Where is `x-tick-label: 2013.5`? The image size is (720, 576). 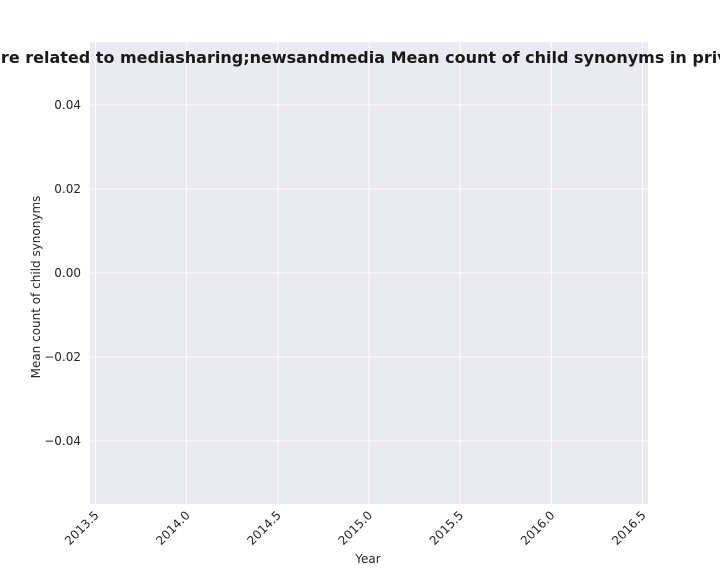
x-tick-label: 2013.5 is located at coordinates (82, 528).